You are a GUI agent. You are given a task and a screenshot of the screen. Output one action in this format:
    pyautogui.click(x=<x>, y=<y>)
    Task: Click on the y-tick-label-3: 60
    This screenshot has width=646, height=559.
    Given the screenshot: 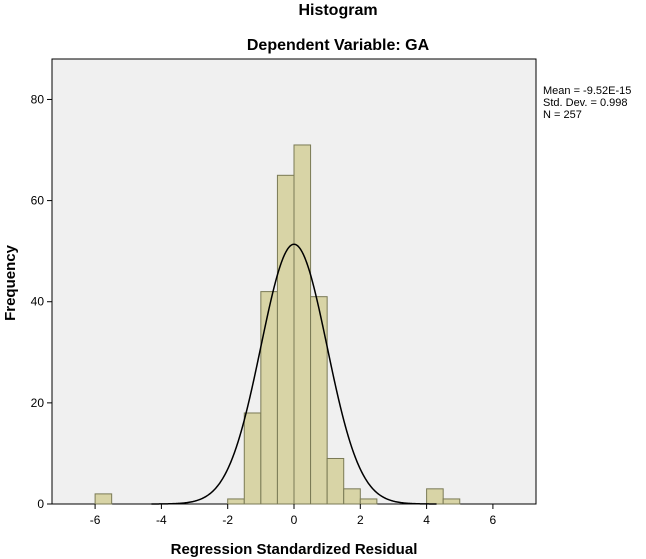 What is the action you would take?
    pyautogui.click(x=38, y=201)
    